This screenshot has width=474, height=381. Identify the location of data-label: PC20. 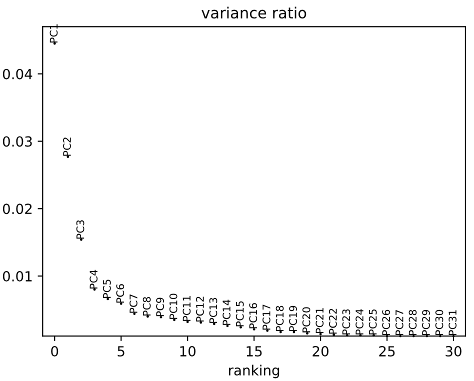
(306, 319).